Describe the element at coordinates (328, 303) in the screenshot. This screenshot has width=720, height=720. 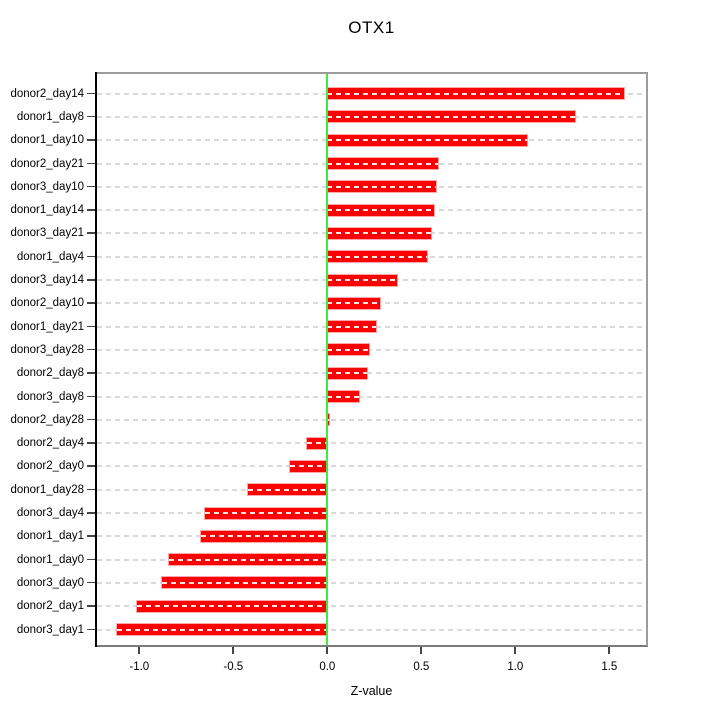
I see `bar-row: donor2_day10` at that location.